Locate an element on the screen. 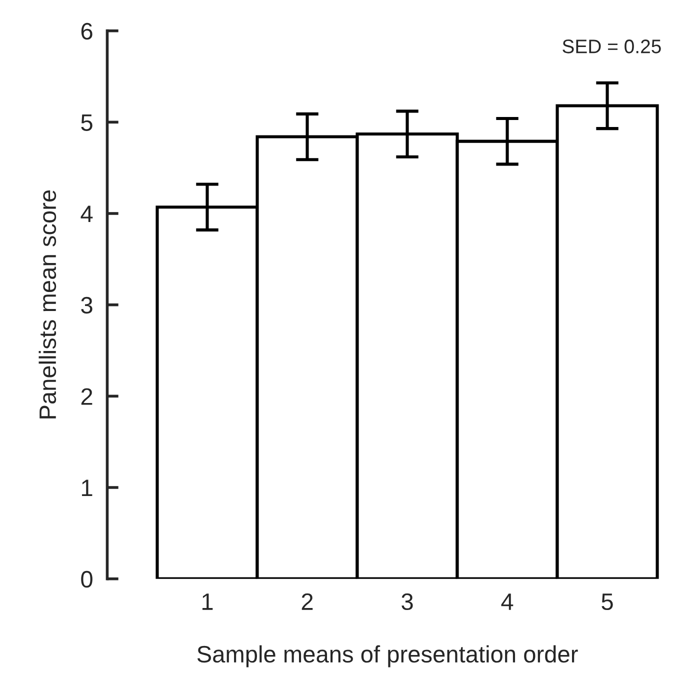  x-tick-label: 5 is located at coordinates (607, 602).